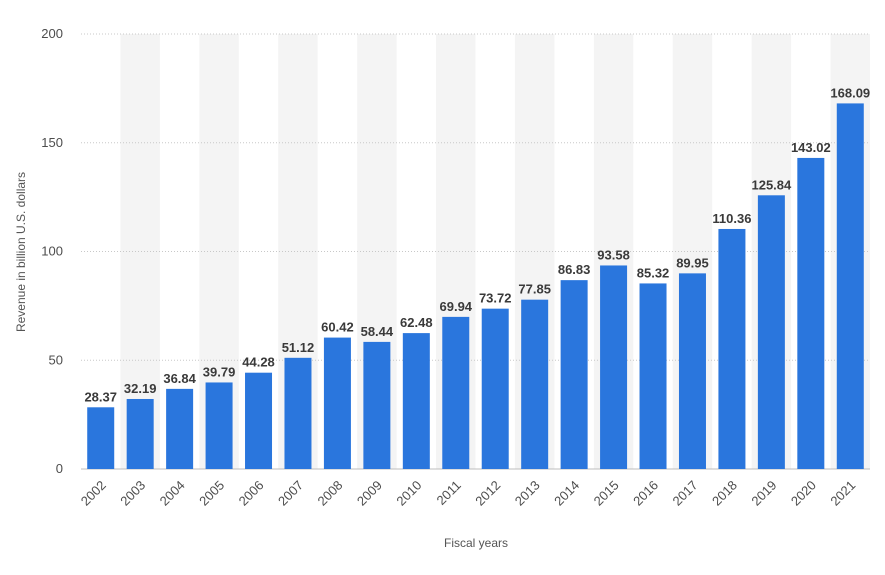  I want to click on data-label: 69.94, so click(456, 306).